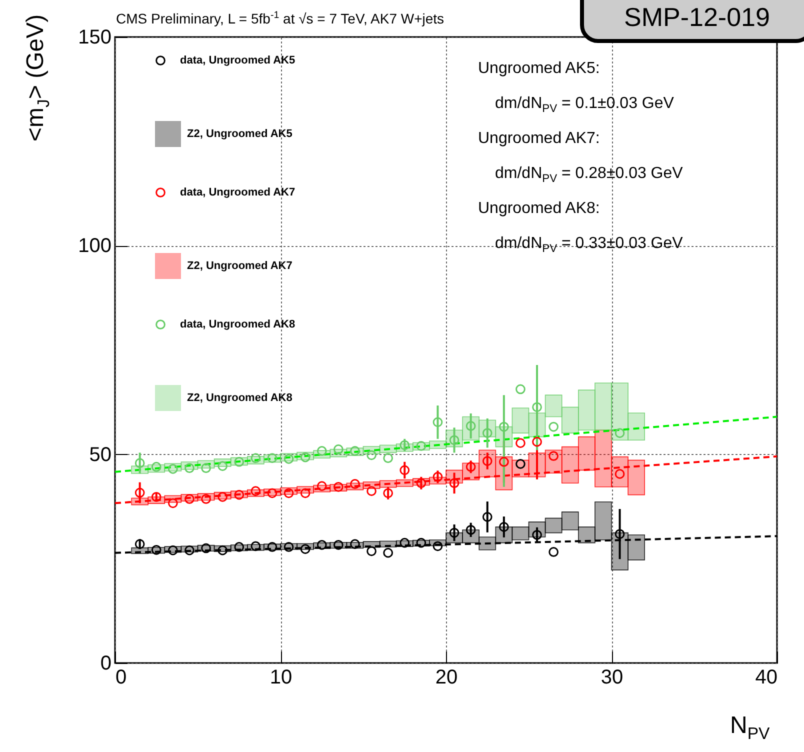 The width and height of the screenshot is (804, 752). I want to click on label-box: SMP-12-019, so click(692, 21).